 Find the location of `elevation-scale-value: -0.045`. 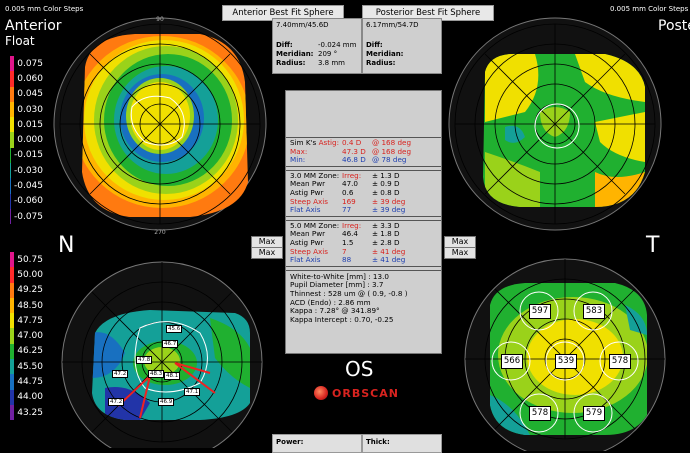

elevation-scale-value: -0.045 is located at coordinates (28, 186).